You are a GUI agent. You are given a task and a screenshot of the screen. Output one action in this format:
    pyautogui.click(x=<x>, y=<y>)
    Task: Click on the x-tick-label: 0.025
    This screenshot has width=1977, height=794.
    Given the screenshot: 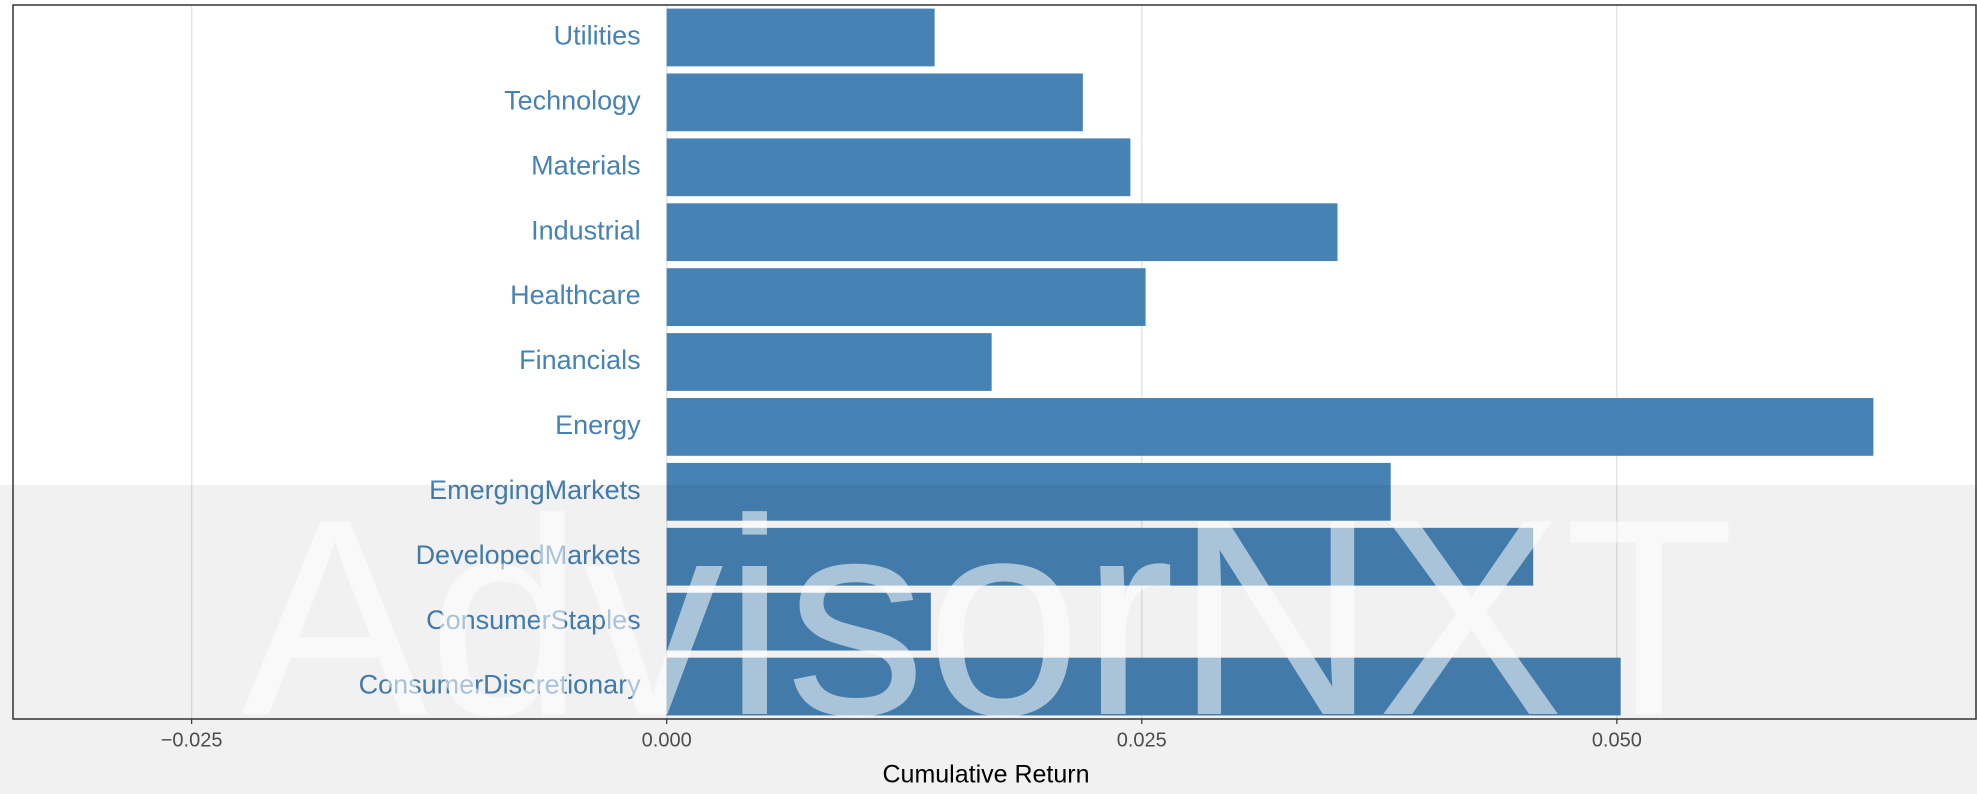 What is the action you would take?
    pyautogui.click(x=1142, y=740)
    